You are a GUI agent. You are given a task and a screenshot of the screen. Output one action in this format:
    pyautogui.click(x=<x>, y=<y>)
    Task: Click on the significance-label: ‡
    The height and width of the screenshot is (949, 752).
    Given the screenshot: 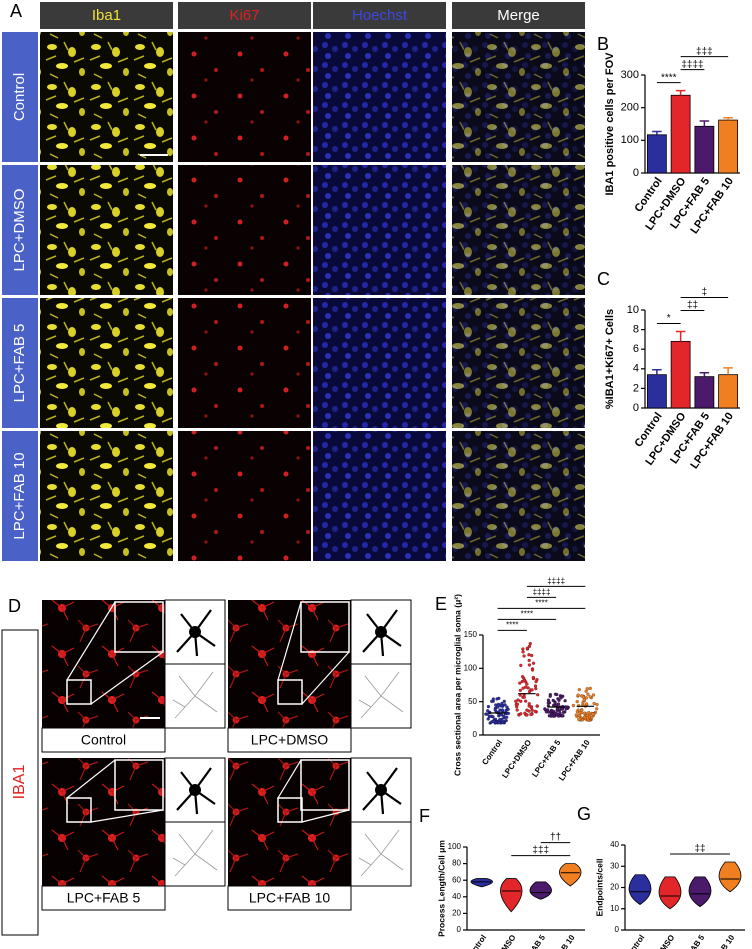 What is the action you would take?
    pyautogui.click(x=705, y=292)
    